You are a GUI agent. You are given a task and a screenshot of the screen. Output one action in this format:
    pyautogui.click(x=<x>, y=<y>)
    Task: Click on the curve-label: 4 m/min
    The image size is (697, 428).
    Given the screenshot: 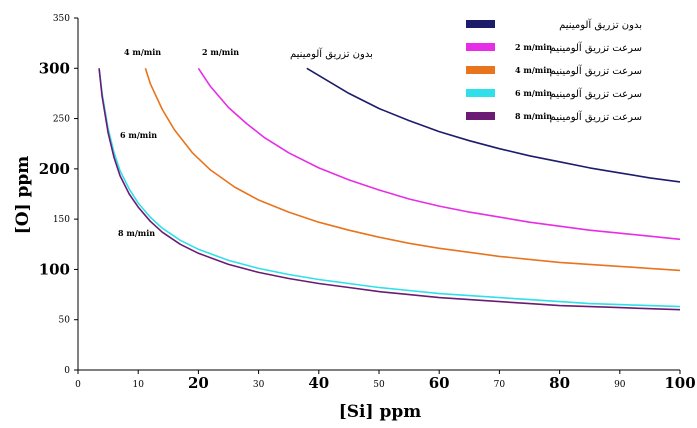 What is the action you would take?
    pyautogui.click(x=142, y=52)
    